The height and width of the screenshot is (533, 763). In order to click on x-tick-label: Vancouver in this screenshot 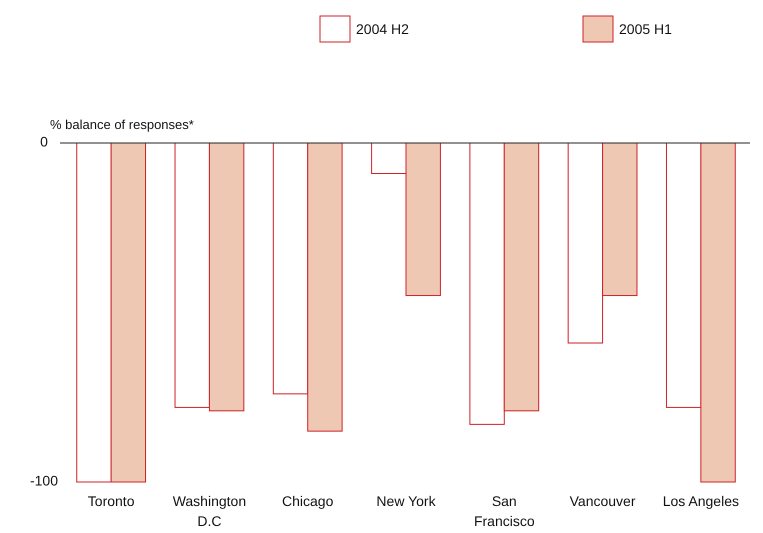, I will do `click(603, 501)`.